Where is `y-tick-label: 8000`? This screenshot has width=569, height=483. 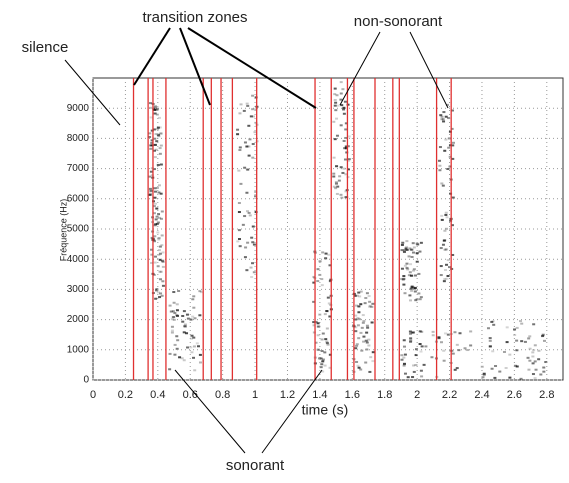
y-tick-label: 8000 is located at coordinates (78, 138).